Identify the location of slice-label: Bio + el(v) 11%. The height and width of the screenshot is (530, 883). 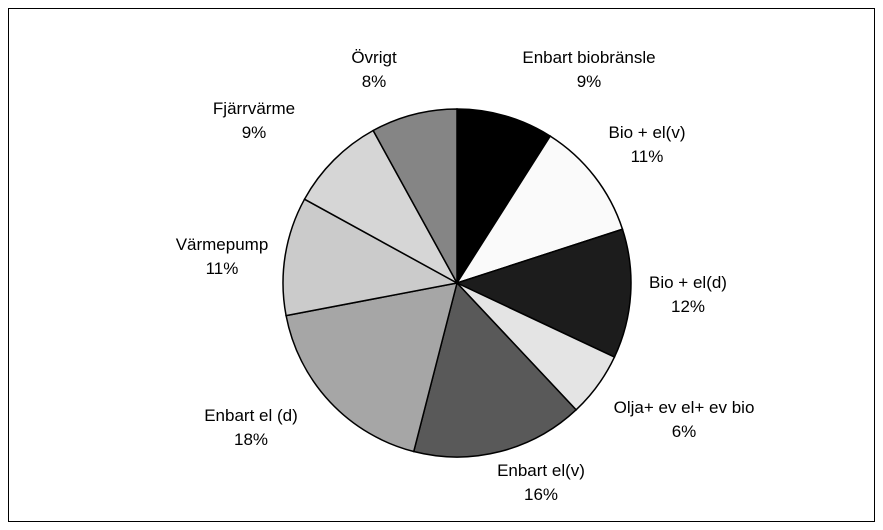
(647, 145).